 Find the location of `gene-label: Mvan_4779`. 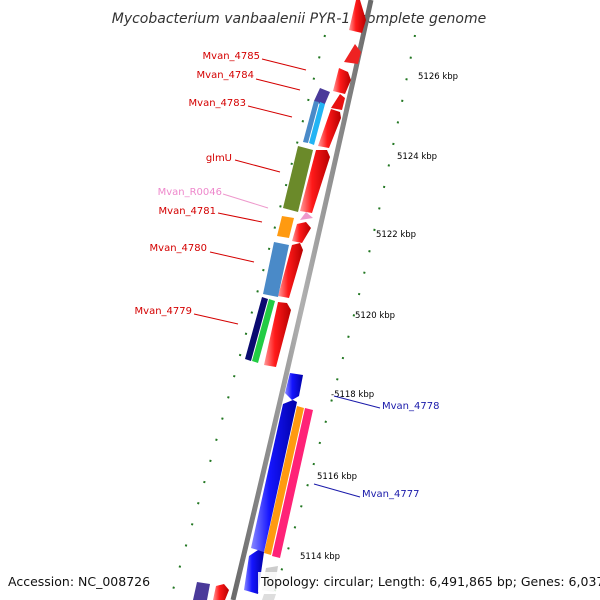

gene-label: Mvan_4779 is located at coordinates (163, 311).